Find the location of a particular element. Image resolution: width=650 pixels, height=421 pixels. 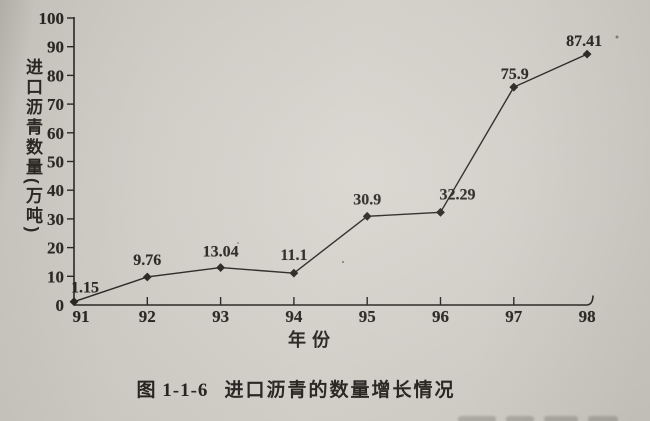

y-tick-label: 60 is located at coordinates (55, 133).